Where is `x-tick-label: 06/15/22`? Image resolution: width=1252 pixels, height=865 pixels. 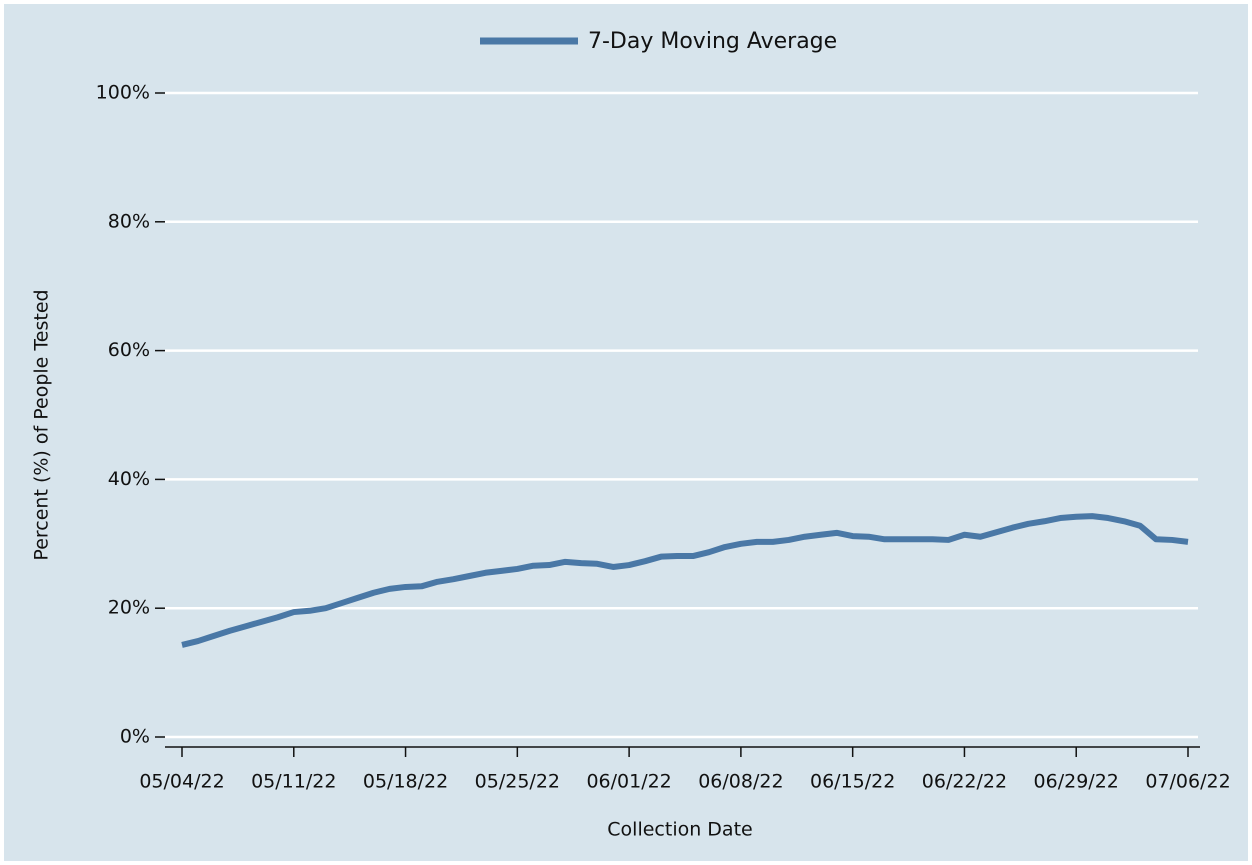
x-tick-label: 06/15/22 is located at coordinates (852, 782).